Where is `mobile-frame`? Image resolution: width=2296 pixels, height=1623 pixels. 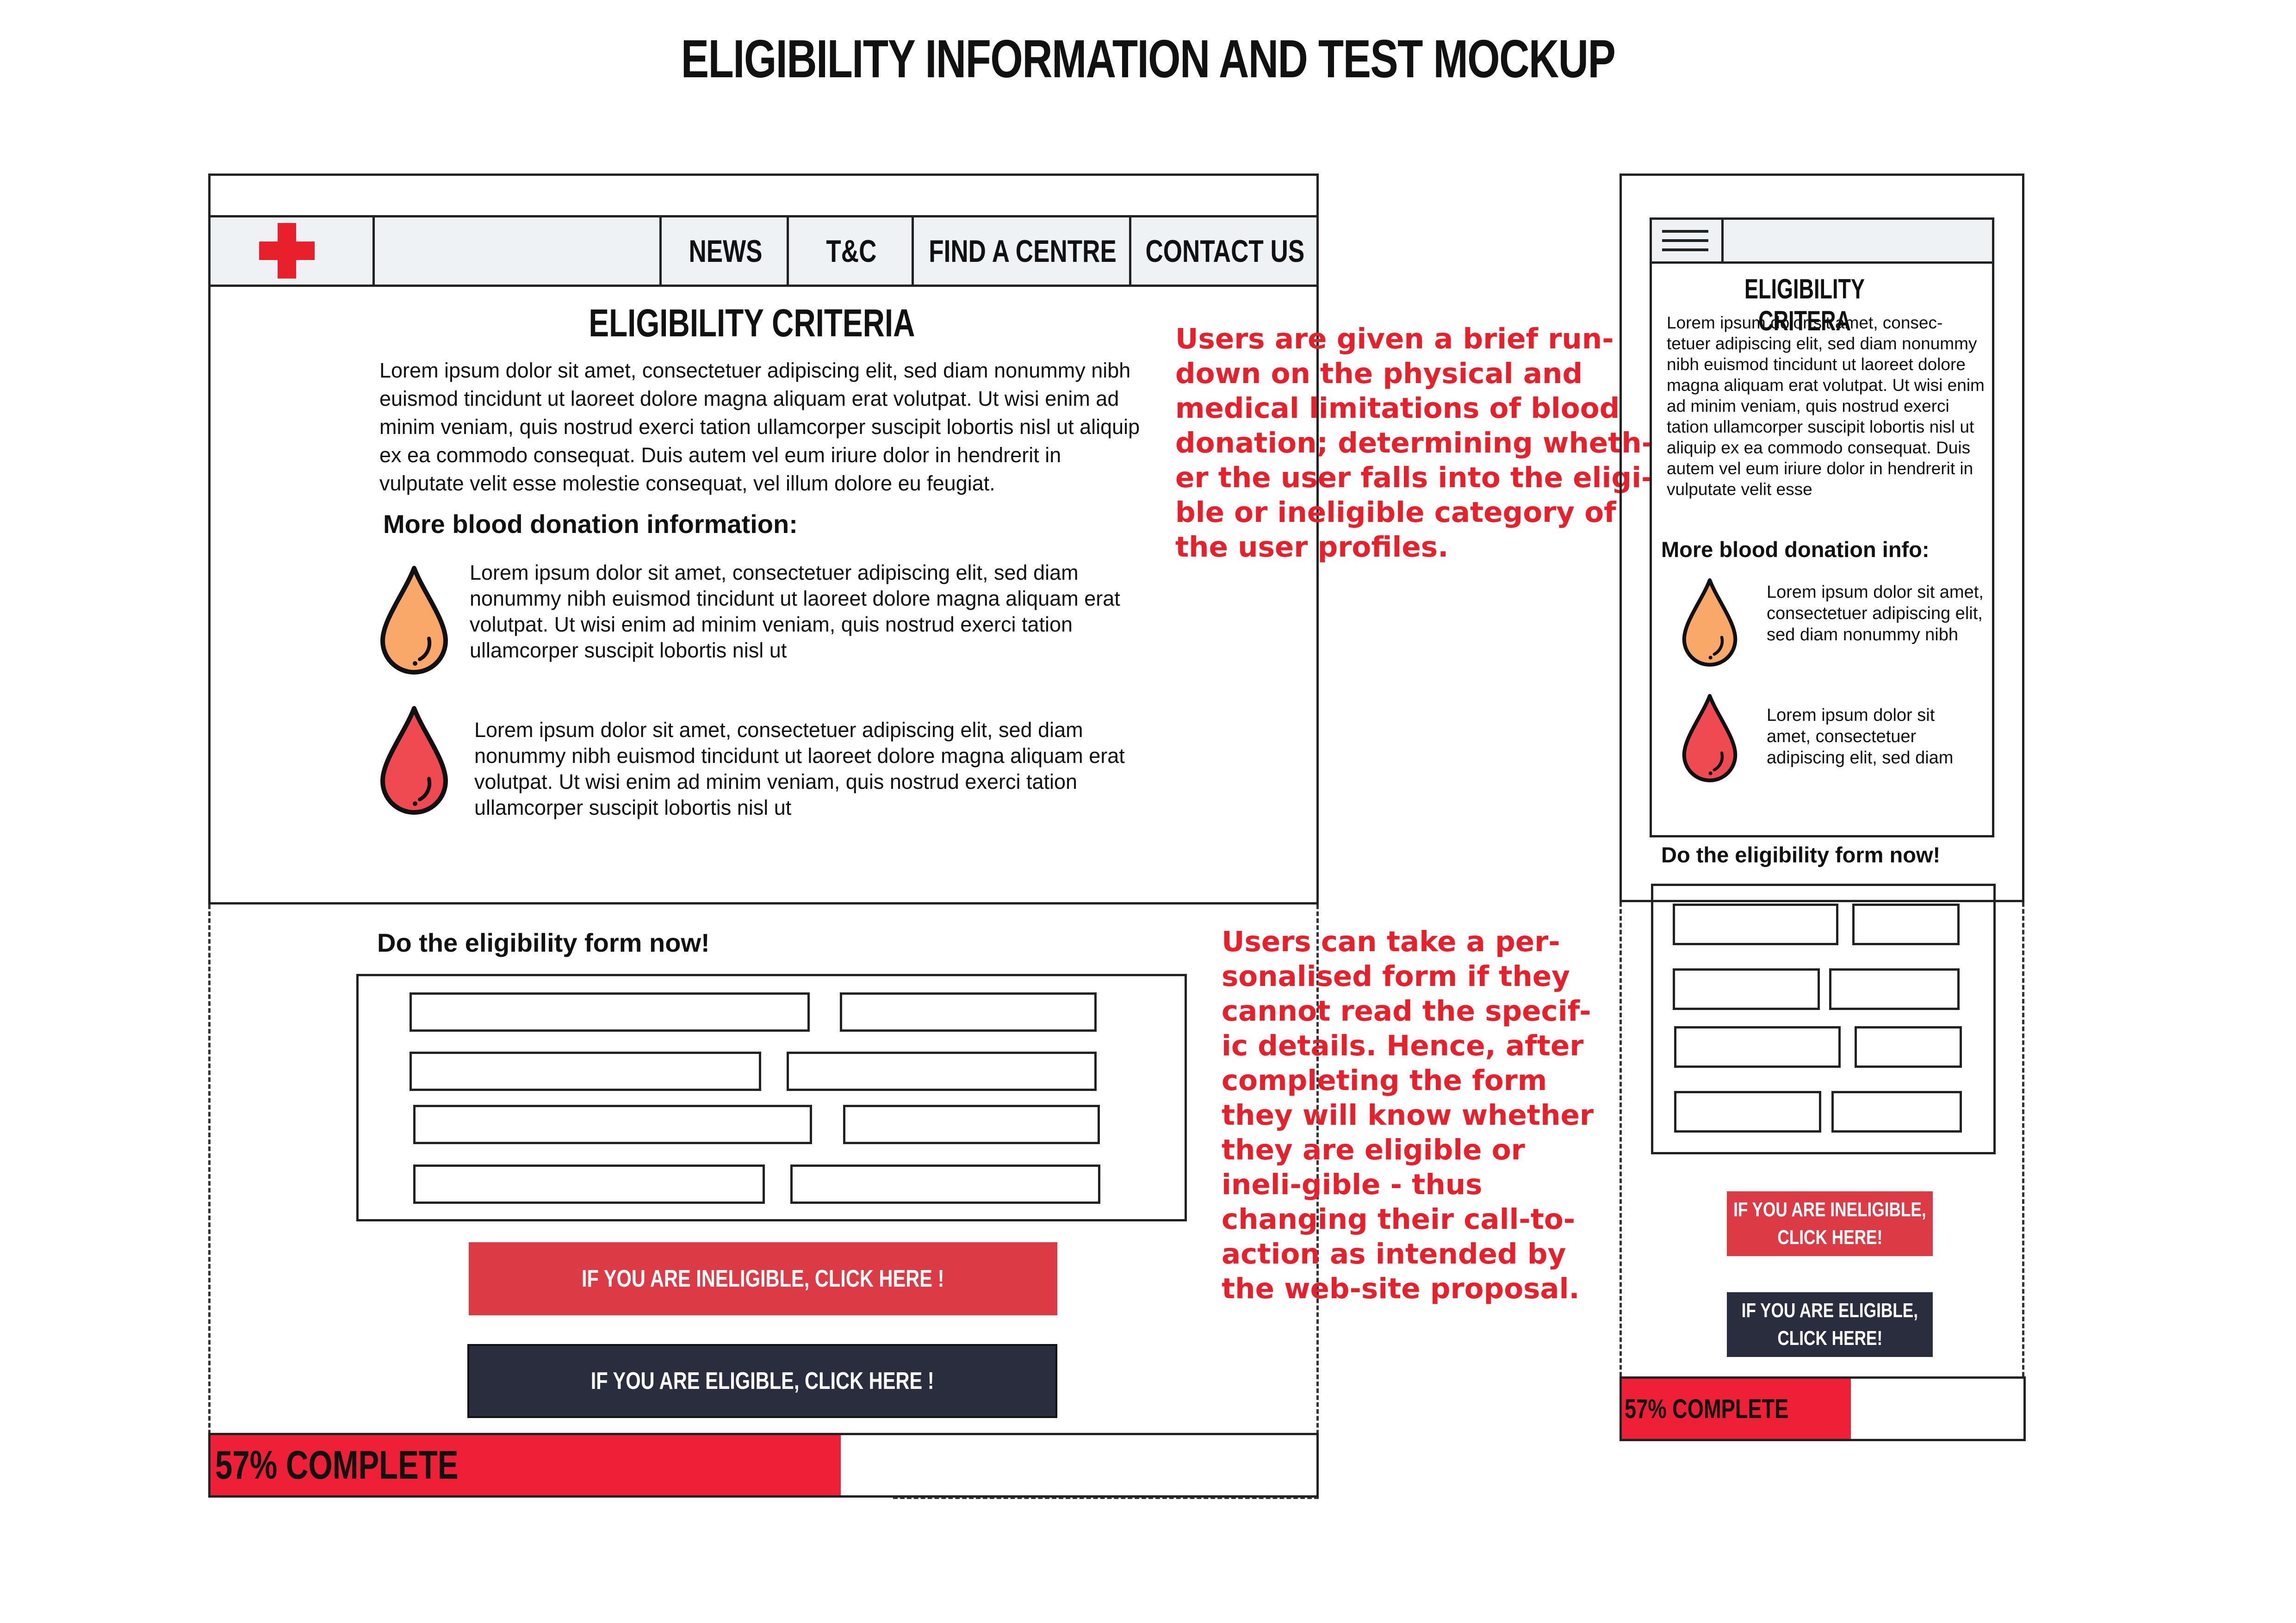
mobile-frame is located at coordinates (1822, 537).